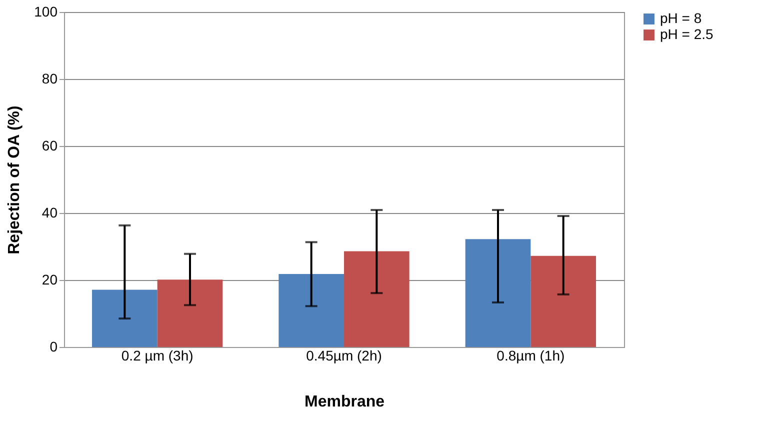 The image size is (767, 442). Describe the element at coordinates (344, 402) in the screenshot. I see `x-axis-title: Membrane` at that location.